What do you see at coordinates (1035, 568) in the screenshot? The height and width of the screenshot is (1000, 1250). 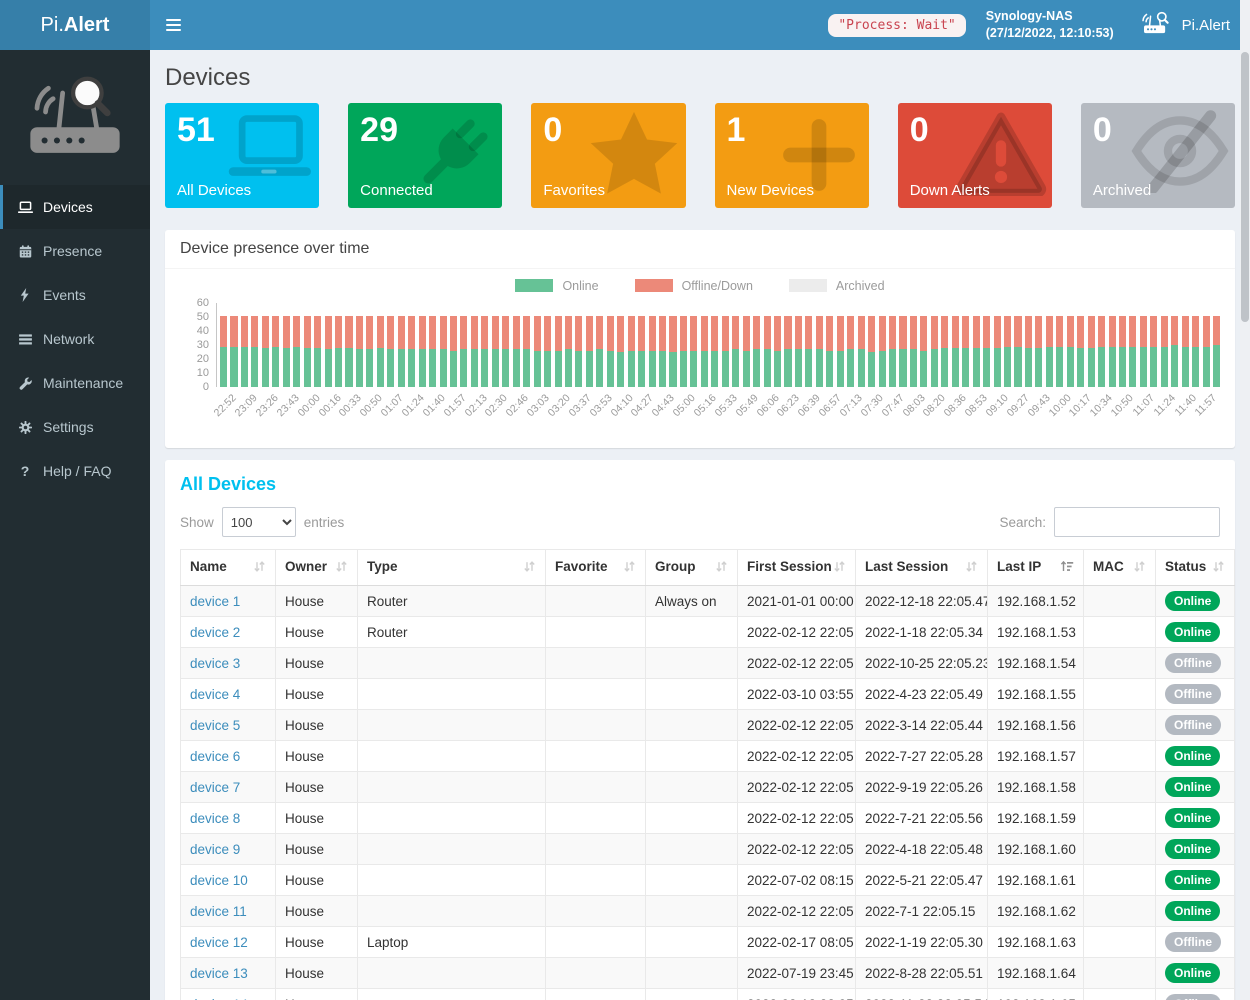 I see `column-header-last-ip: Last IP` at bounding box center [1035, 568].